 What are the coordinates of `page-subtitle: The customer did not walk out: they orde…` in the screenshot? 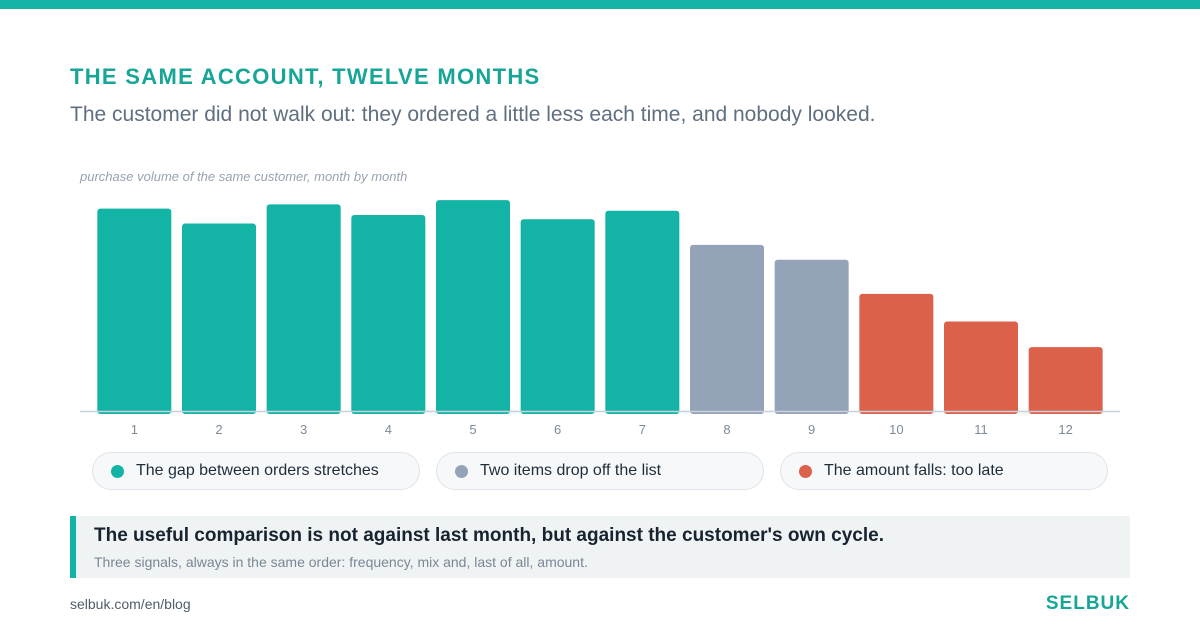 It's located at (473, 114).